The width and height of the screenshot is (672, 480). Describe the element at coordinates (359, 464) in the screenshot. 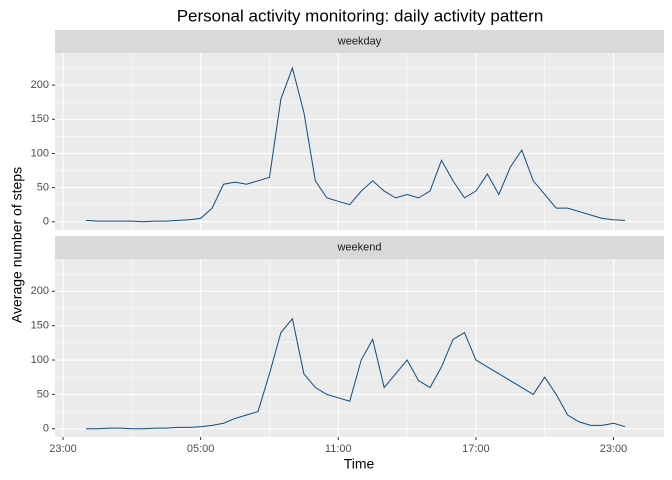

I see `x-axis-label: Time` at that location.